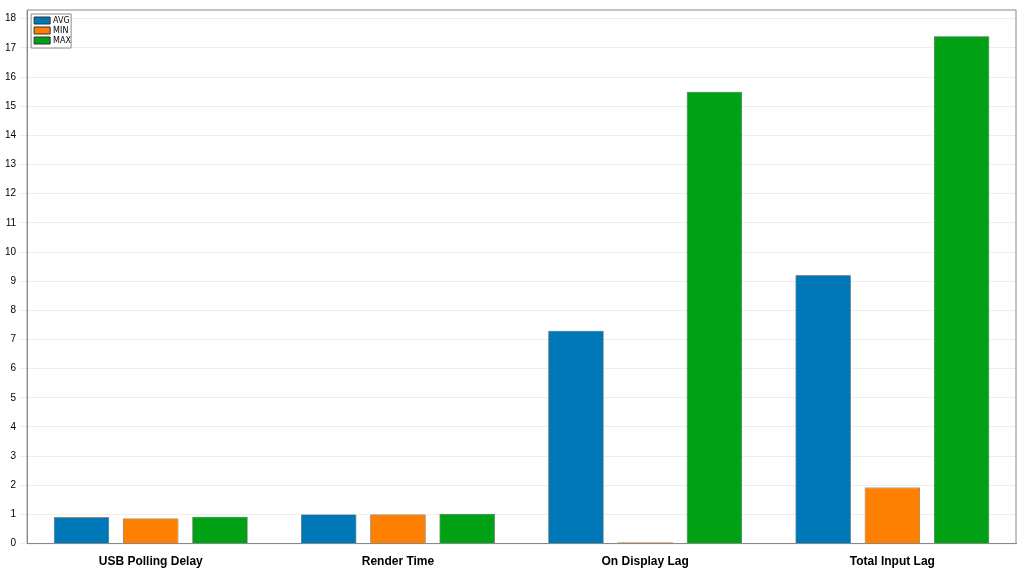 The height and width of the screenshot is (576, 1024). What do you see at coordinates (11, 193) in the screenshot?
I see `y-tick-label: 12` at bounding box center [11, 193].